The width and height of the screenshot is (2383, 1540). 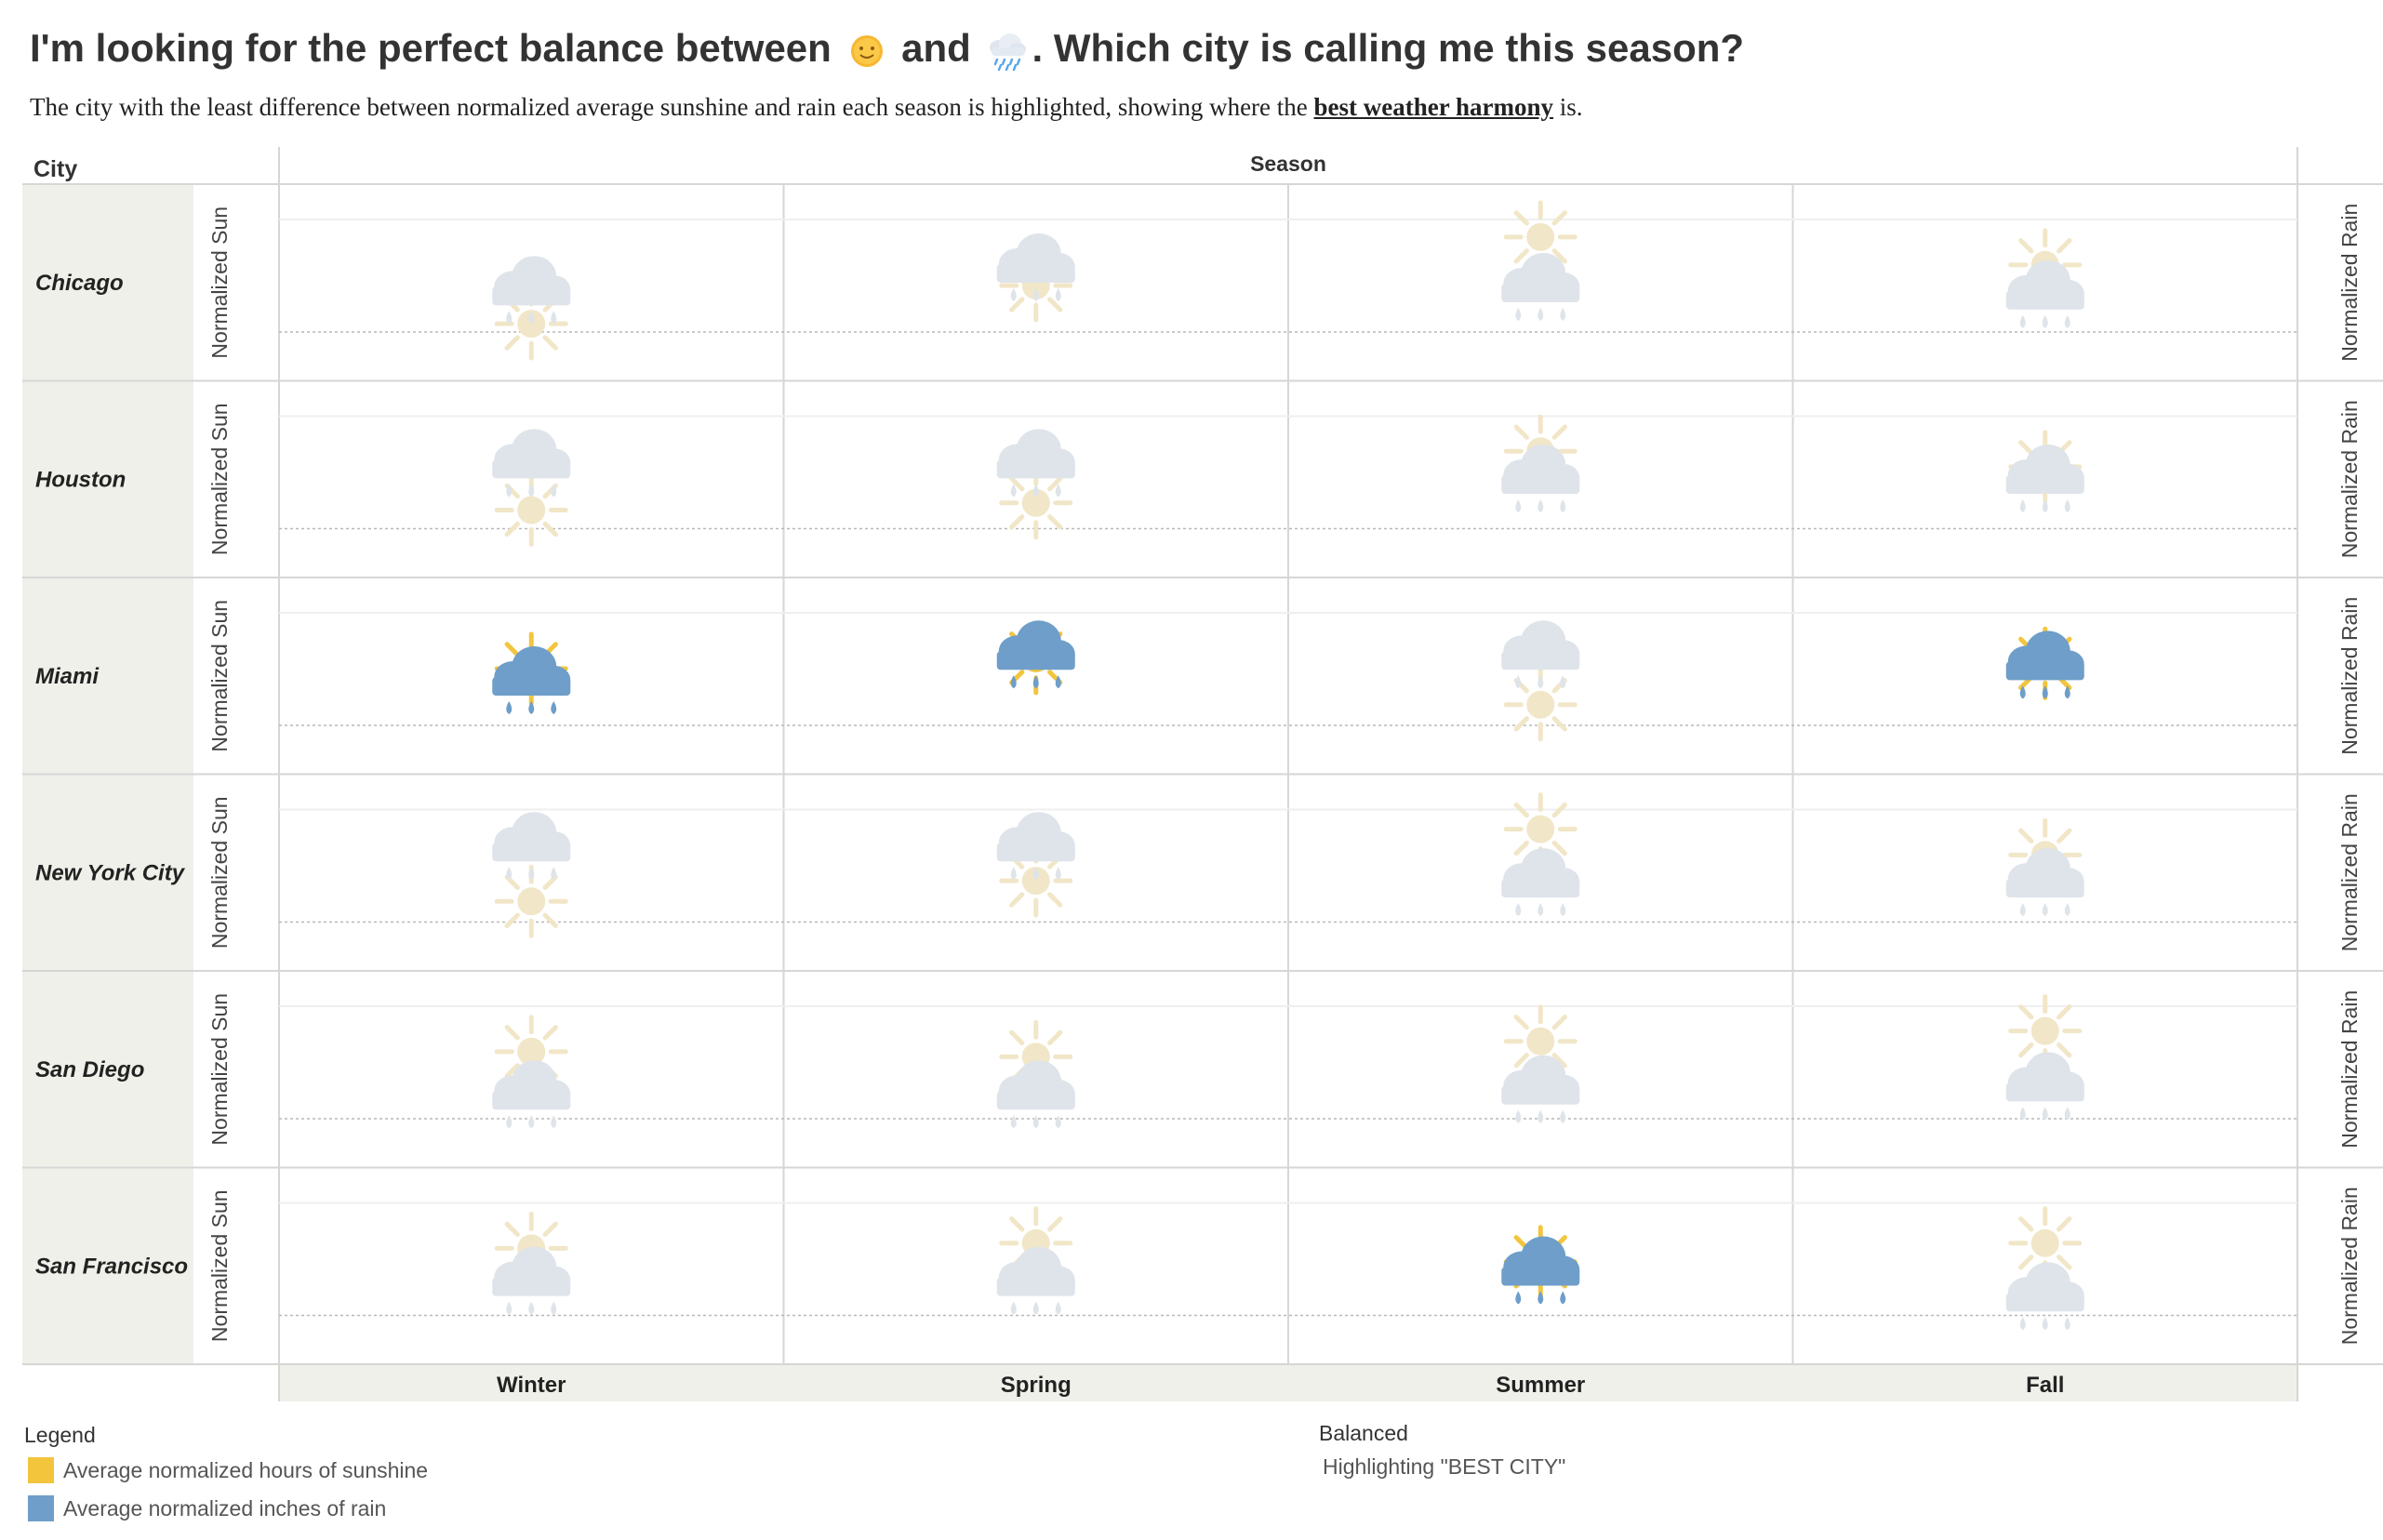 I want to click on legend-sun-swatch, so click(x=41, y=1470).